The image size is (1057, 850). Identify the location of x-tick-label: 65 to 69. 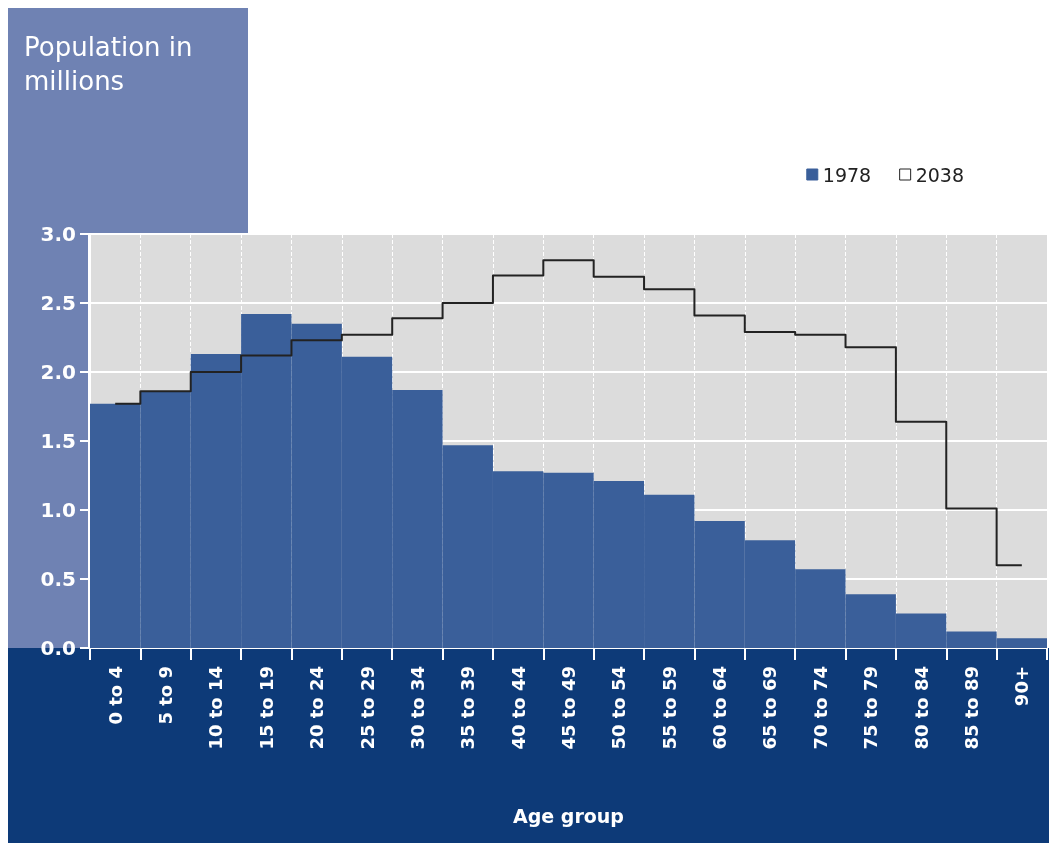
(770, 708).